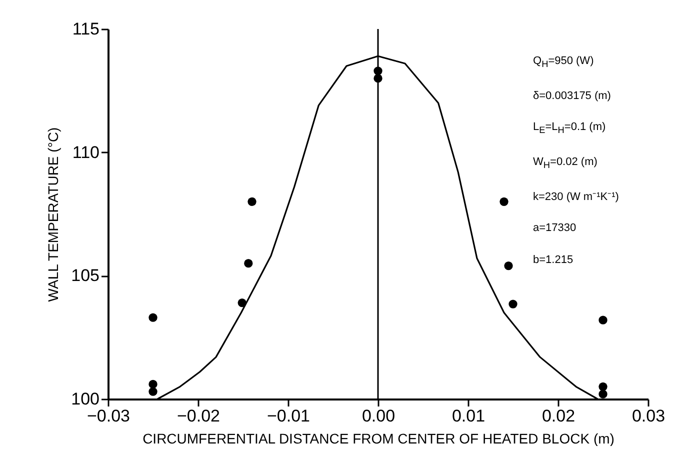 The image size is (675, 452). I want to click on y-tick-label: 110, so click(86, 152).